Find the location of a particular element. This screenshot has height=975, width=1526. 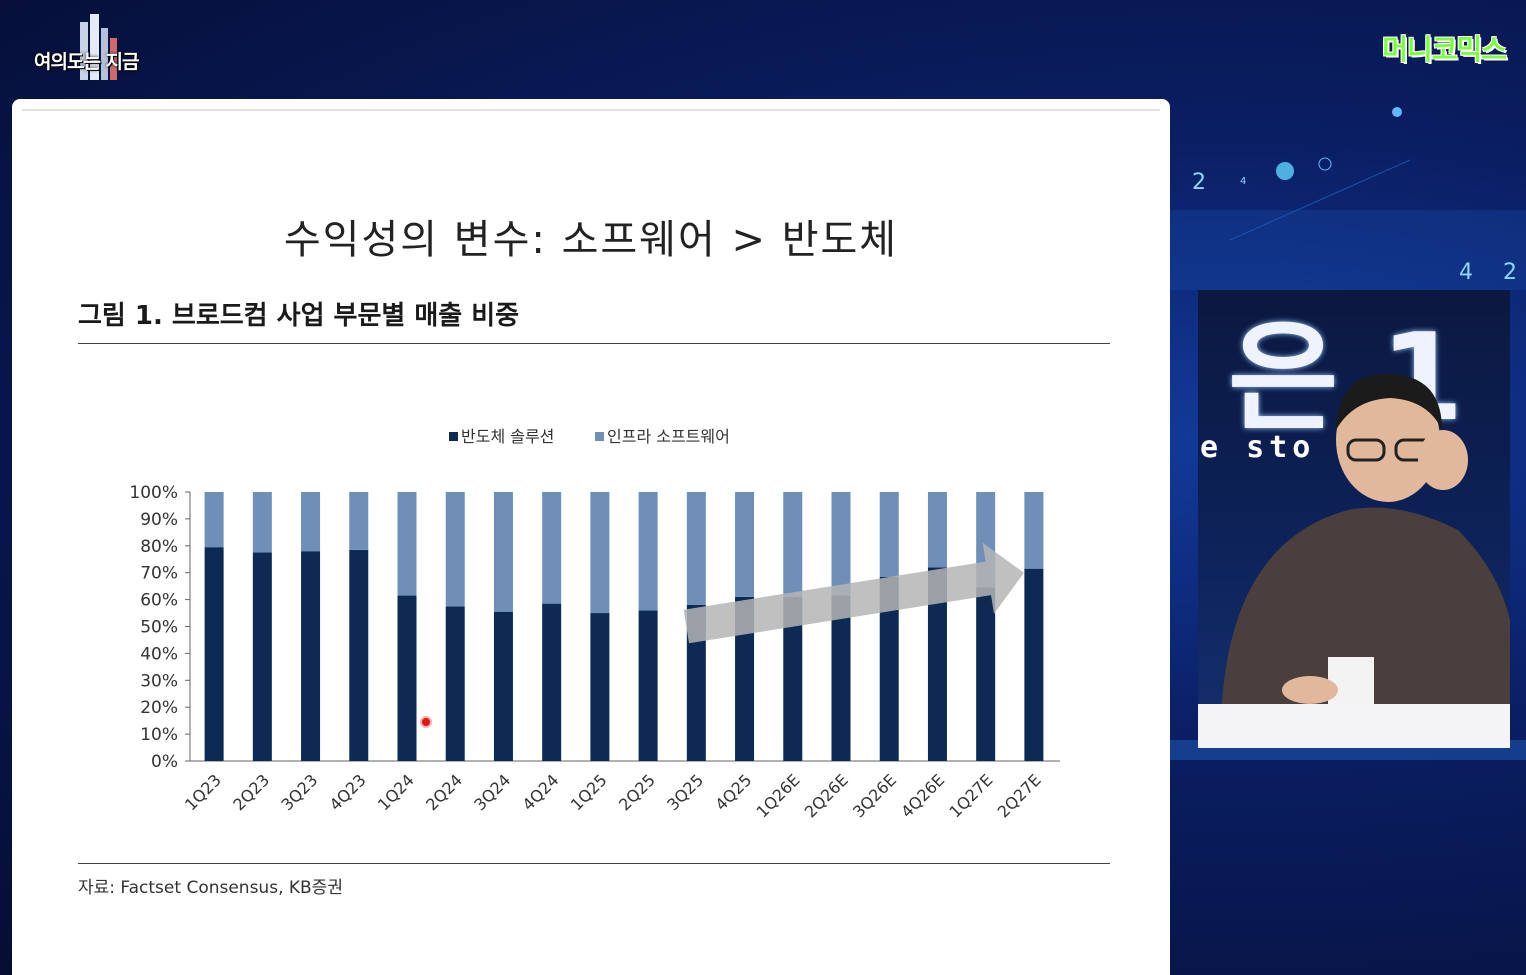

legend-label: 반도체 솔루션 is located at coordinates (507, 436).